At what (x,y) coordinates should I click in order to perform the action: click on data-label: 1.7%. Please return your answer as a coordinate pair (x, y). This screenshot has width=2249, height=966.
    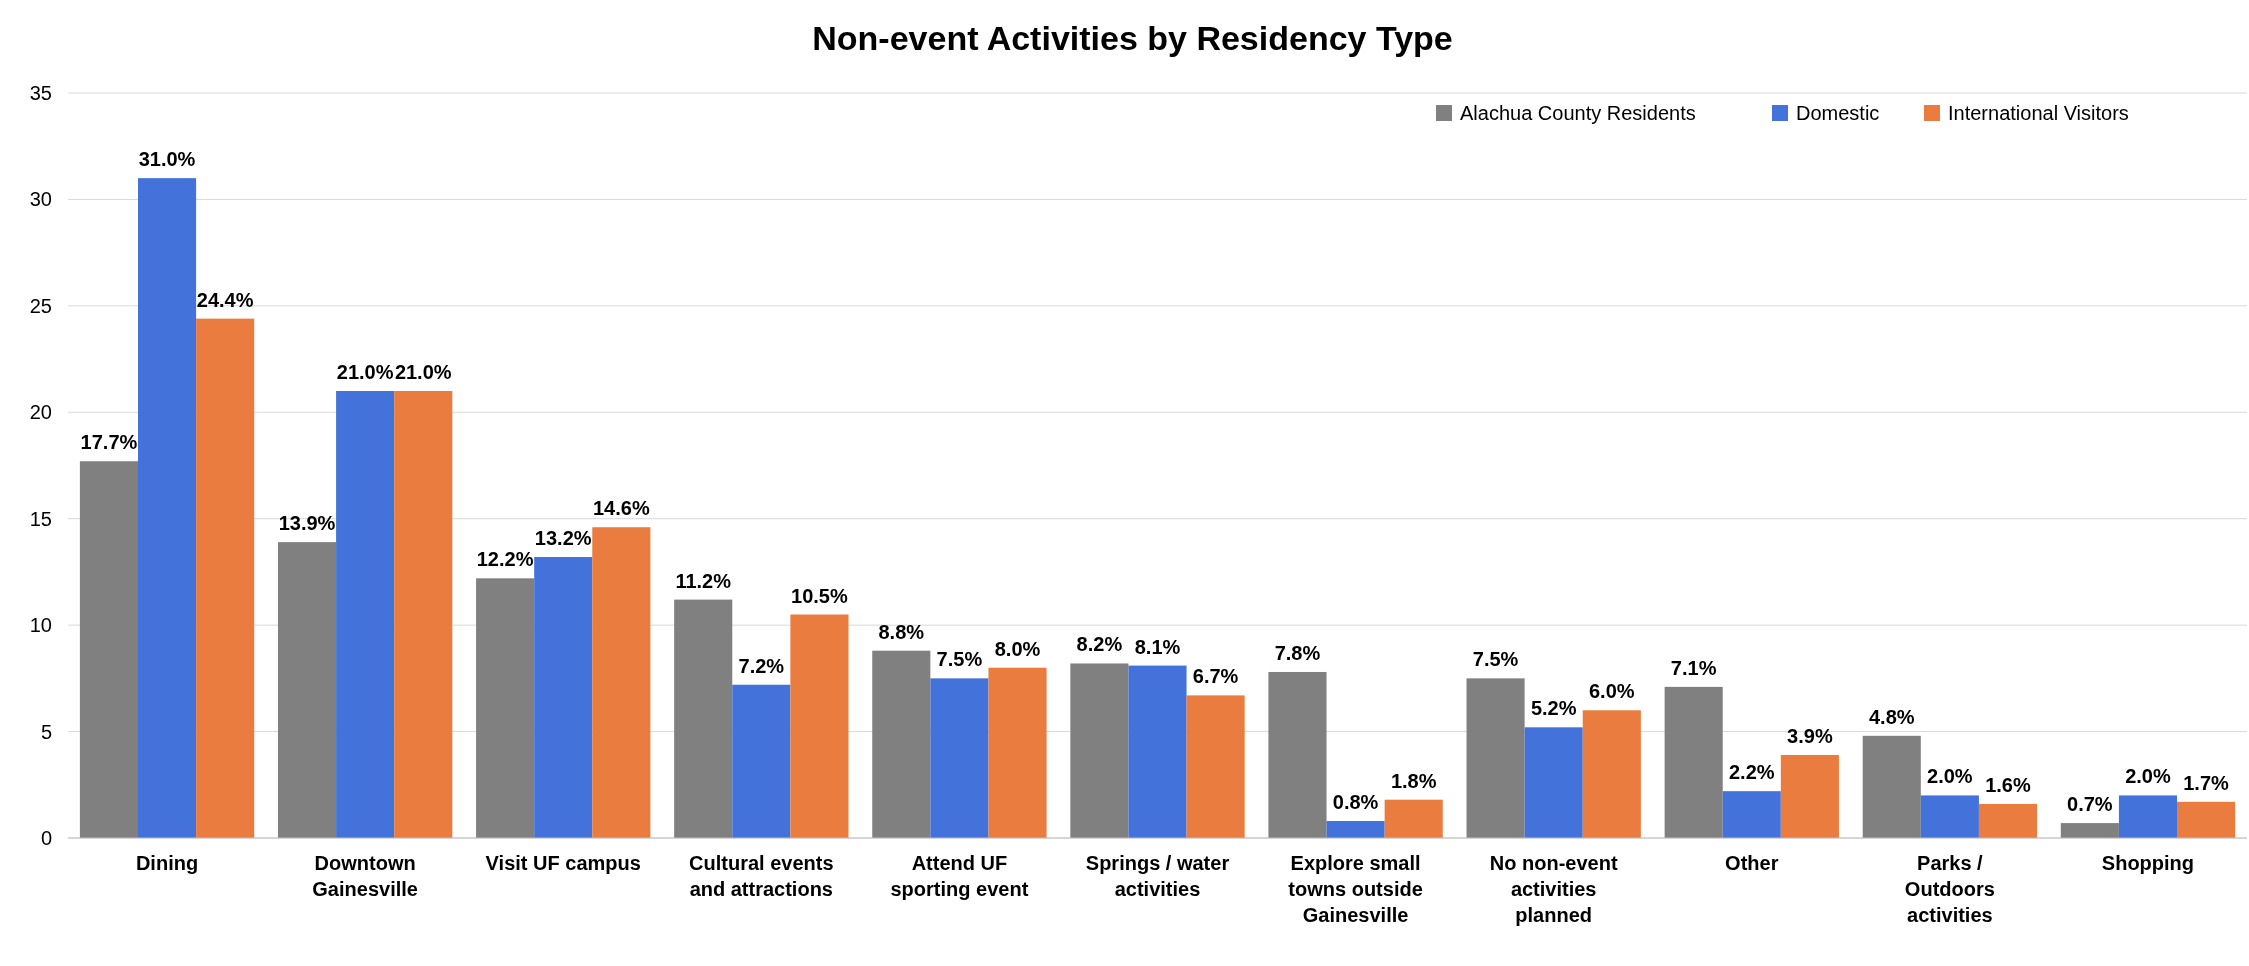
    Looking at the image, I should click on (2206, 782).